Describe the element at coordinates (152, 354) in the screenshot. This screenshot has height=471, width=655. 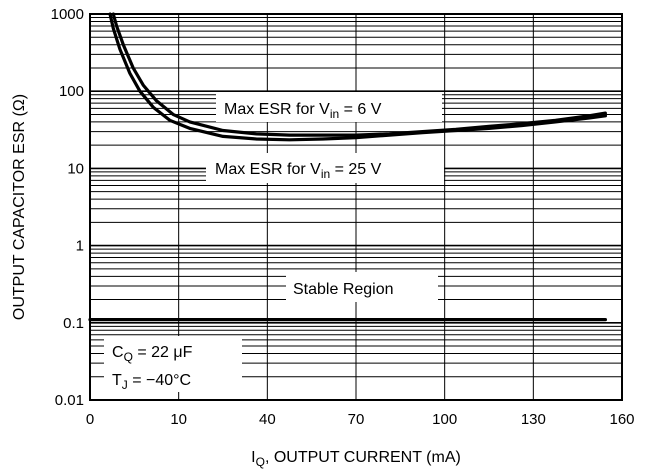
I see `cq-label: CQ = 22 μF` at that location.